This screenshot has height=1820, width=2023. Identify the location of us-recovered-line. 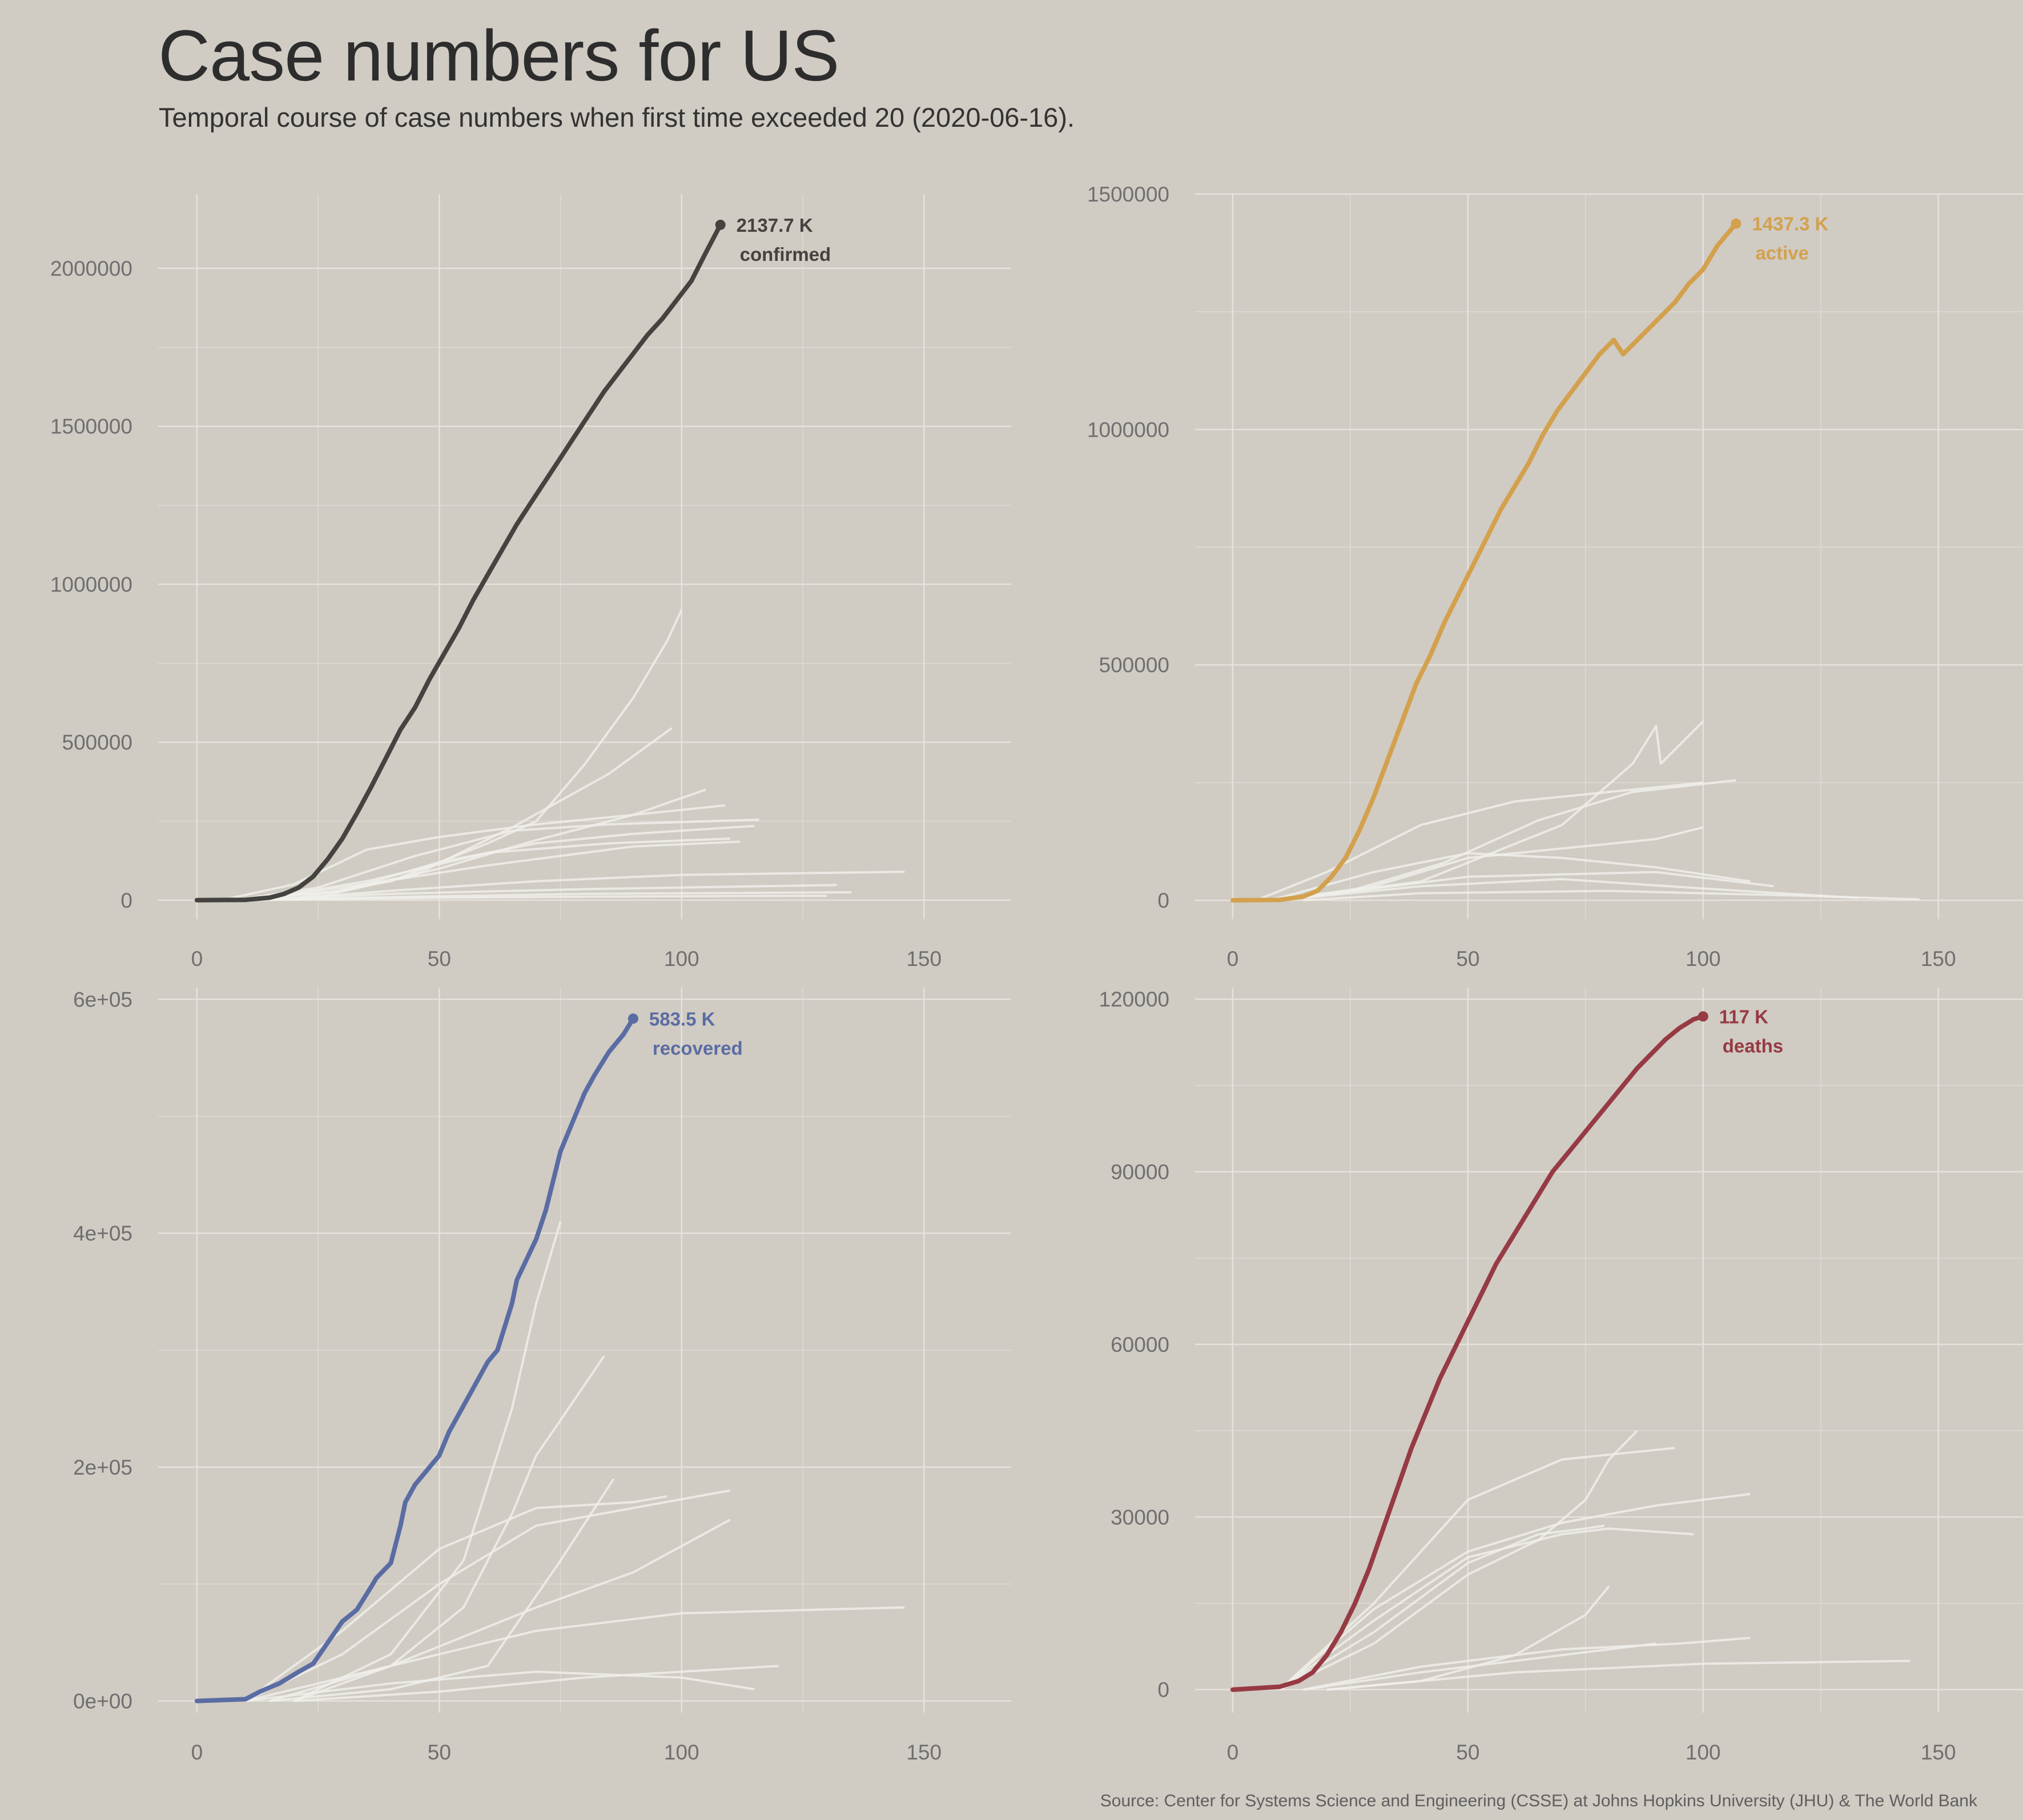
(415, 1360).